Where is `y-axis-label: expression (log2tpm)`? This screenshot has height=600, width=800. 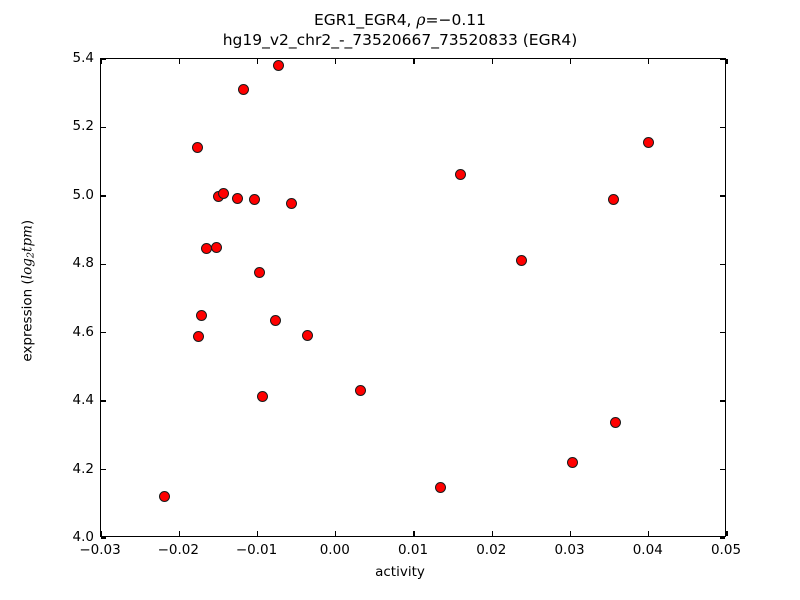
y-axis-label: expression (log2tpm) is located at coordinates (27, 291).